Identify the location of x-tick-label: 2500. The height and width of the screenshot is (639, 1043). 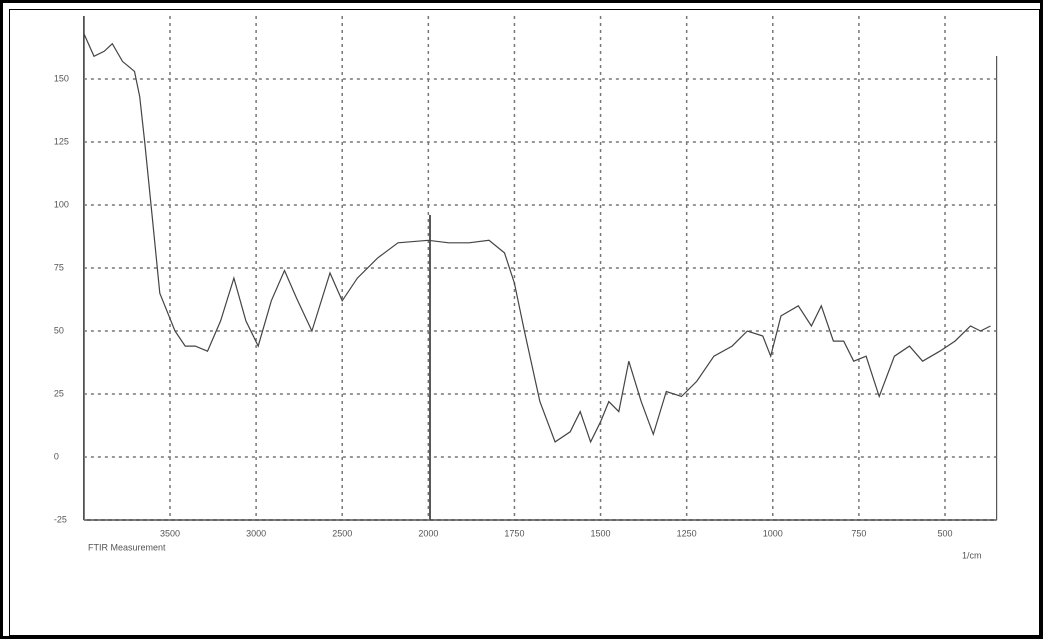
(342, 533).